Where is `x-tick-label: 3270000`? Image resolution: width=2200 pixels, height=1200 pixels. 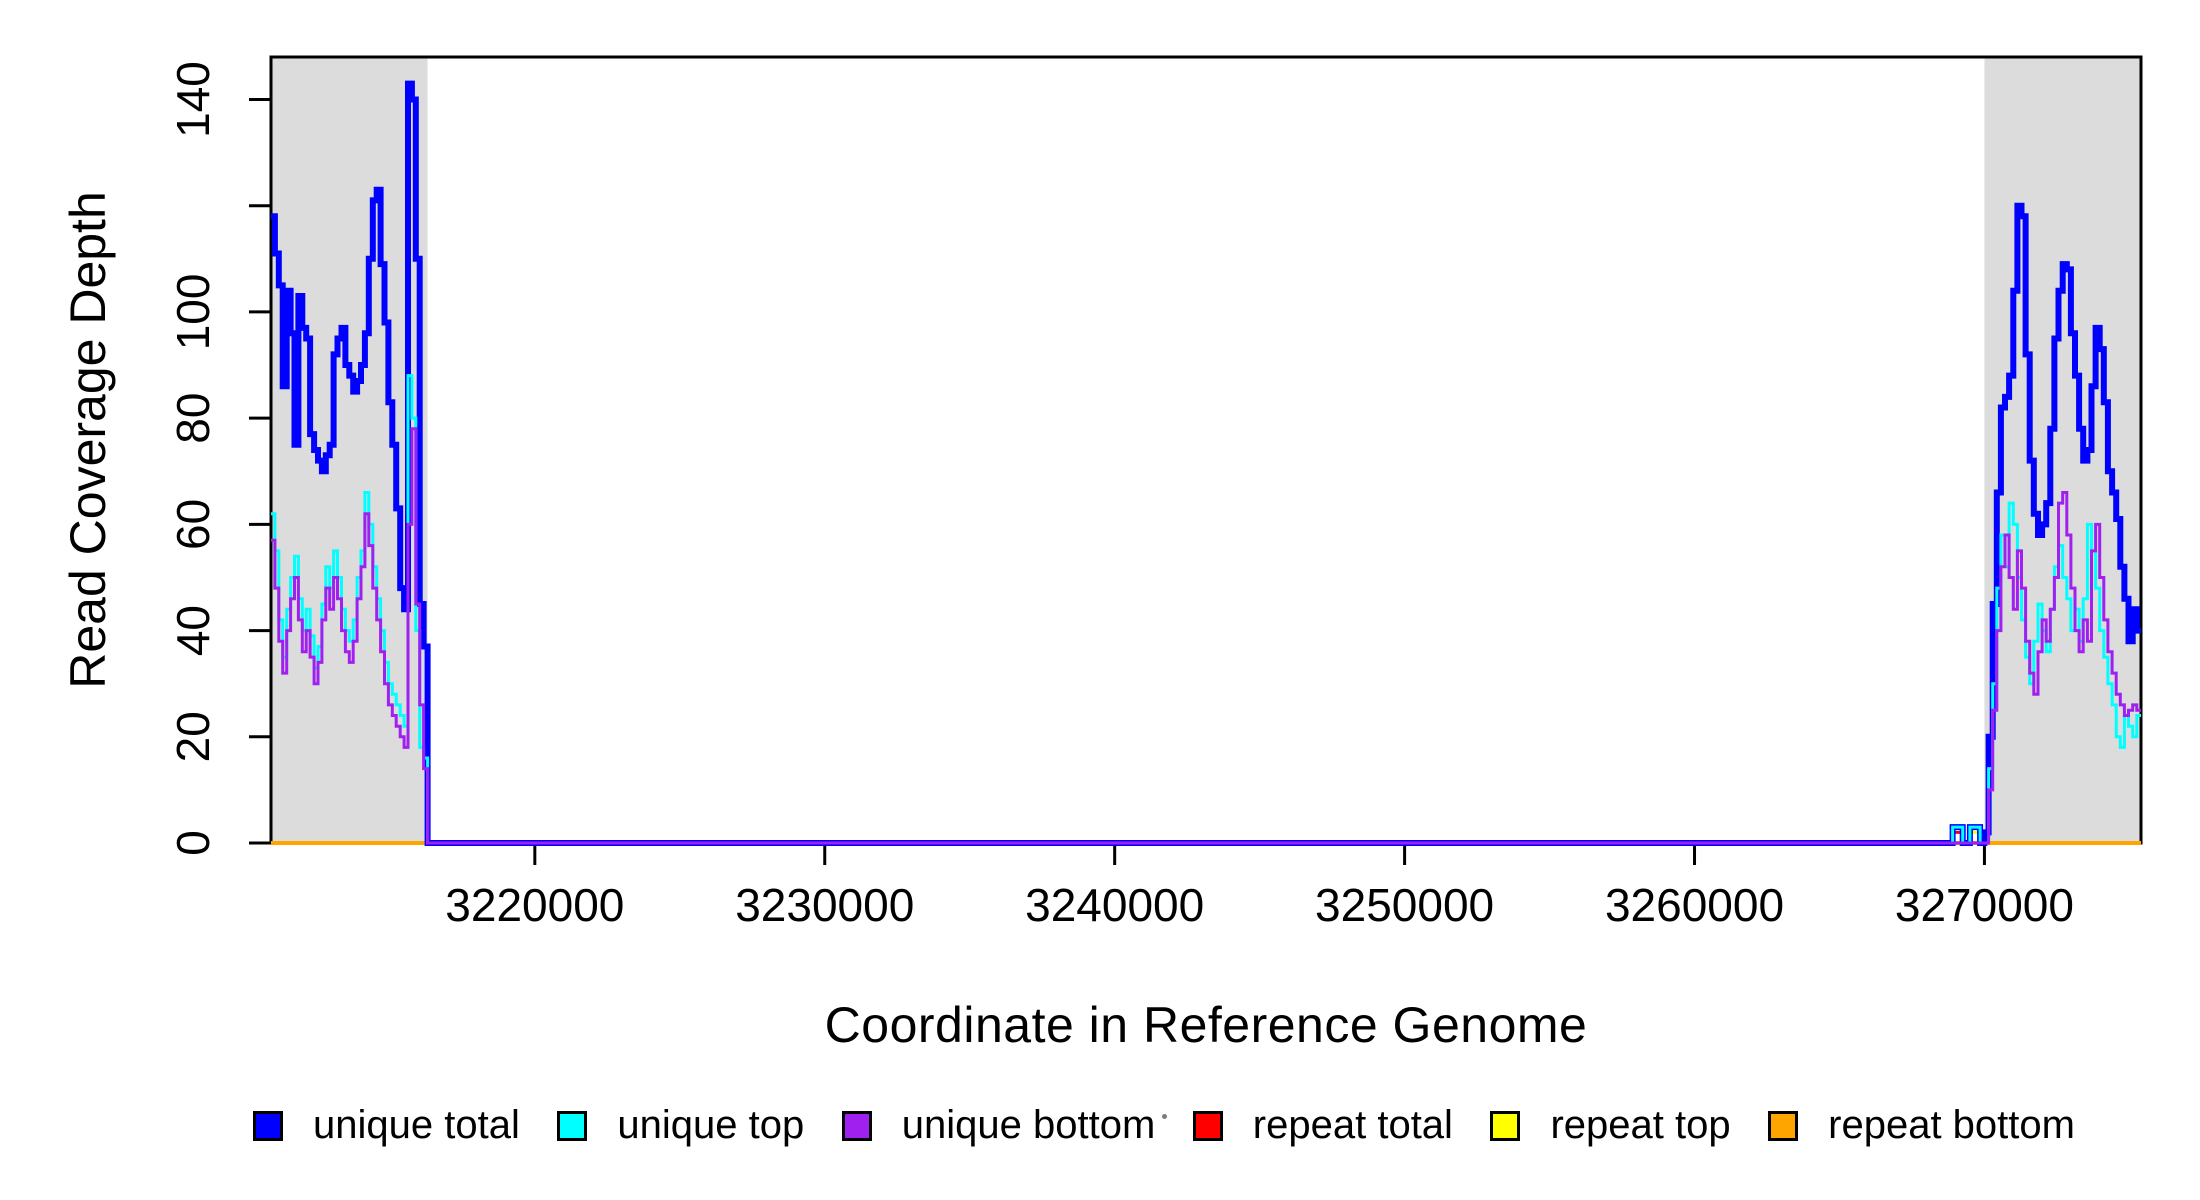
x-tick-label: 3270000 is located at coordinates (1984, 905).